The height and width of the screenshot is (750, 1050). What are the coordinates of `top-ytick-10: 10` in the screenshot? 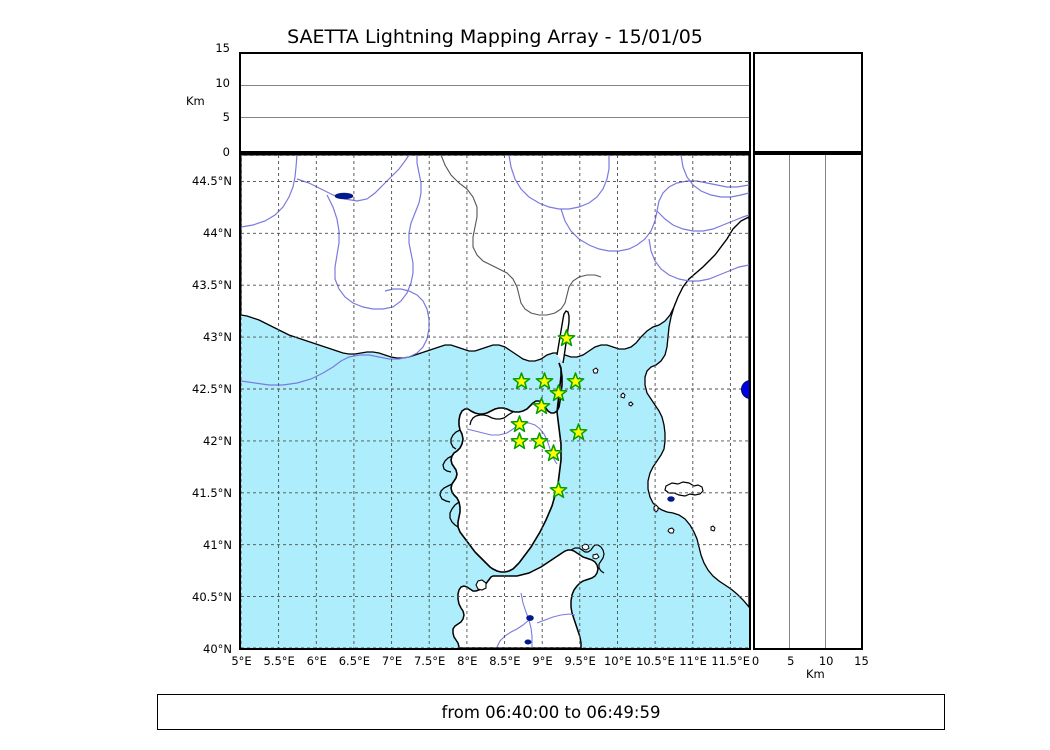 It's located at (222, 83).